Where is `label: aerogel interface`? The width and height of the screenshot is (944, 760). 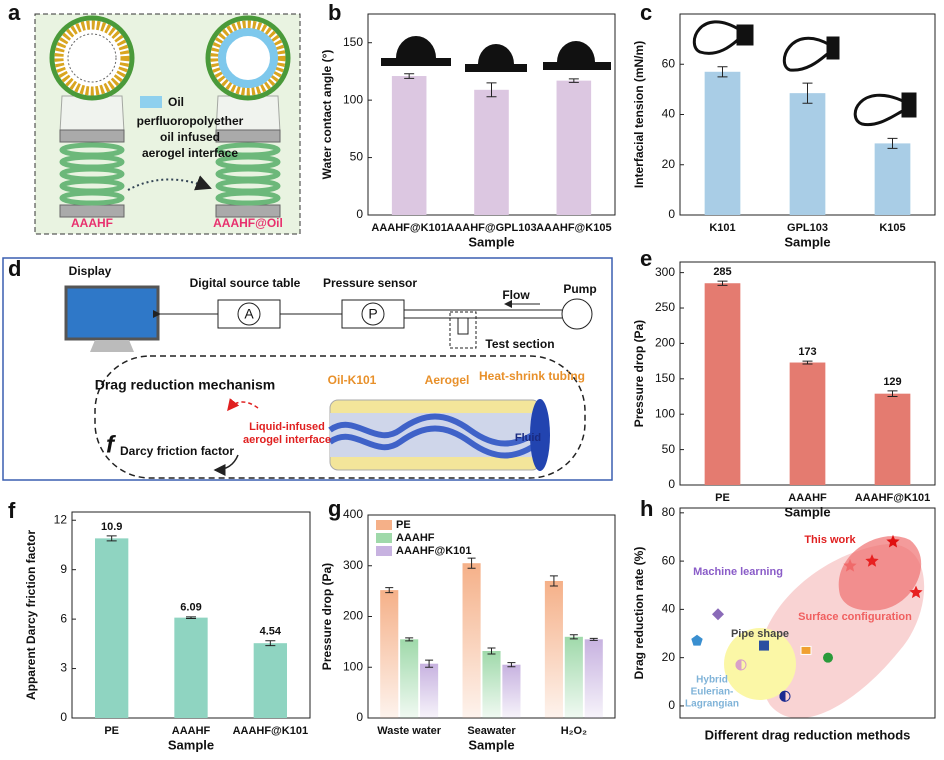
label: aerogel interface is located at coordinates (287, 440).